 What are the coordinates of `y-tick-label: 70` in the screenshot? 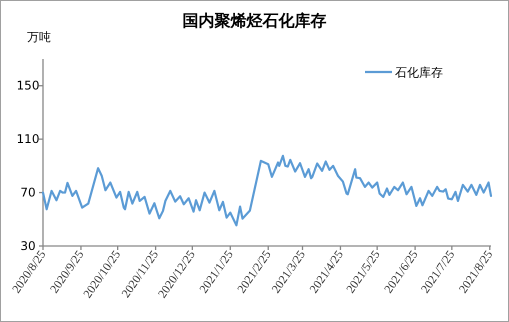 It's located at (28, 193).